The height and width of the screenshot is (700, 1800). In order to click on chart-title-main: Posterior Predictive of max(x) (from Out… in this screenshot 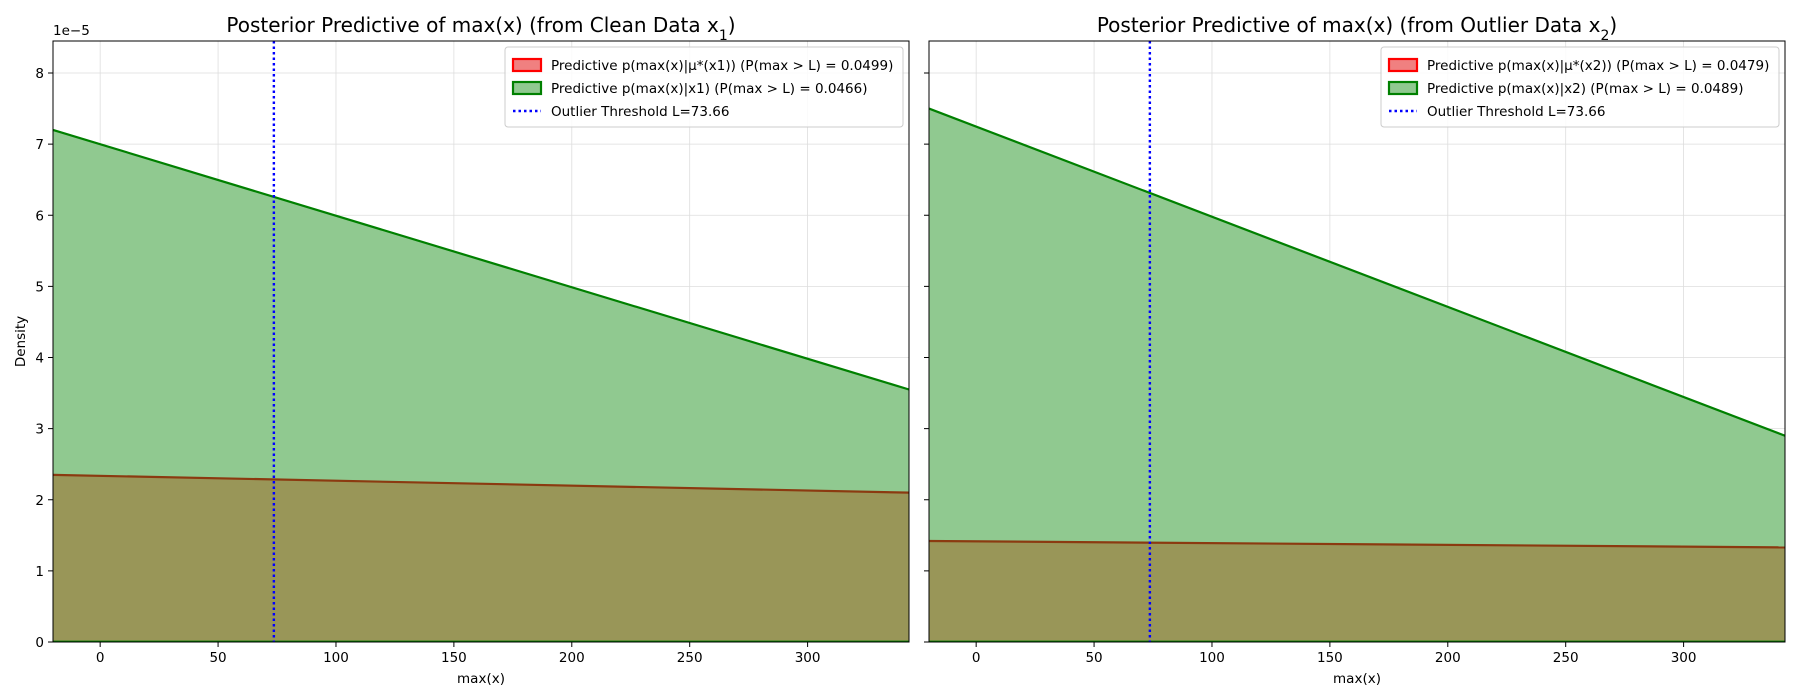, I will do `click(1349, 25)`.